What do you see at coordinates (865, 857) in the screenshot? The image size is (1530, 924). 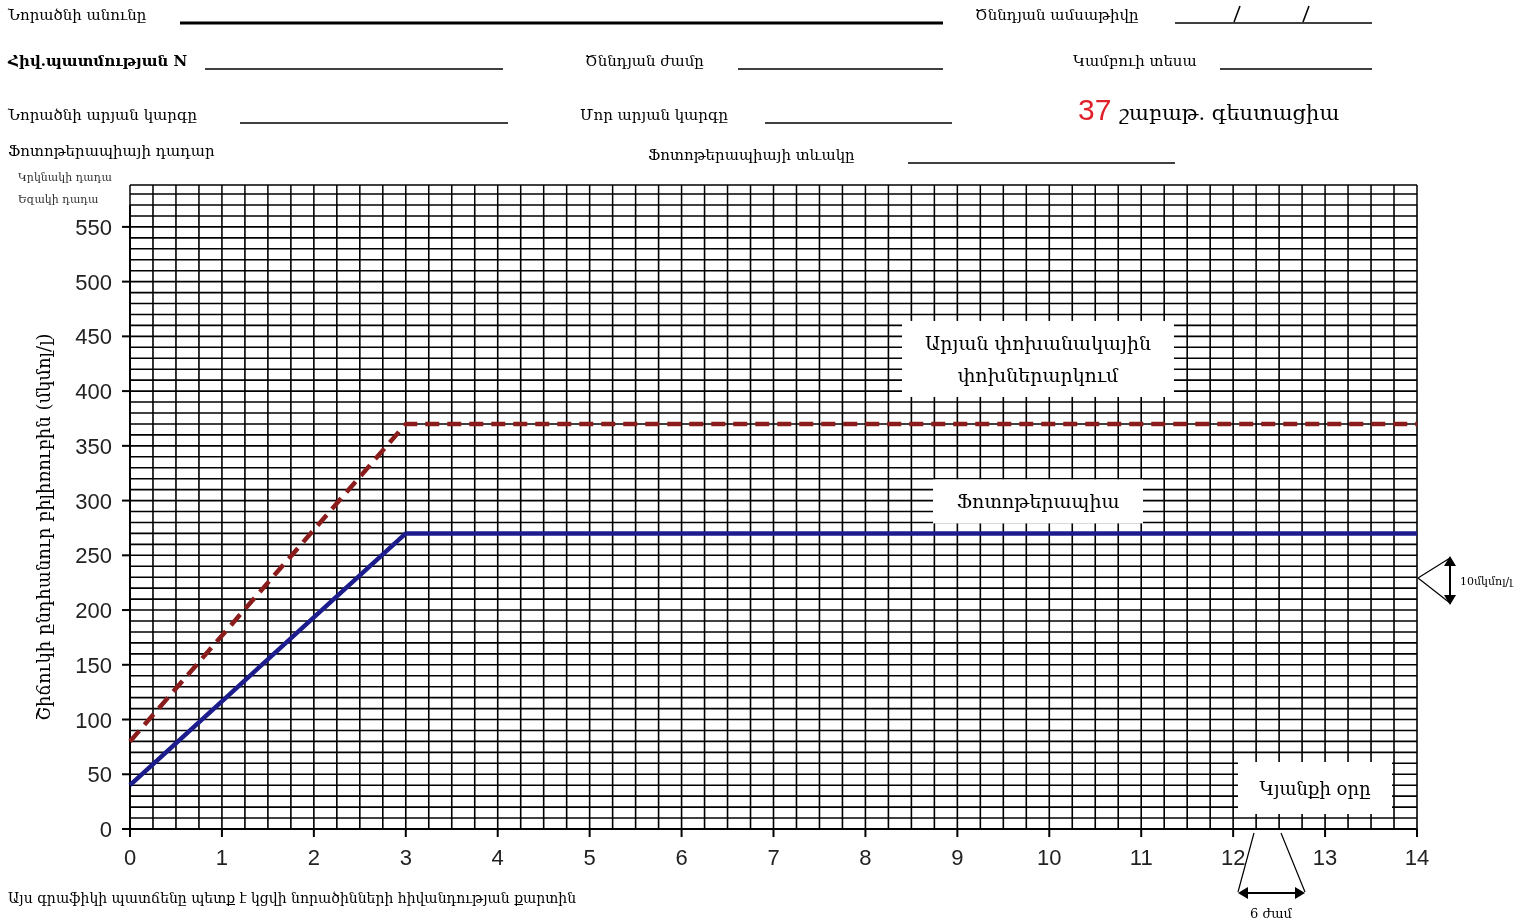 I see `x-tick-label: 8` at bounding box center [865, 857].